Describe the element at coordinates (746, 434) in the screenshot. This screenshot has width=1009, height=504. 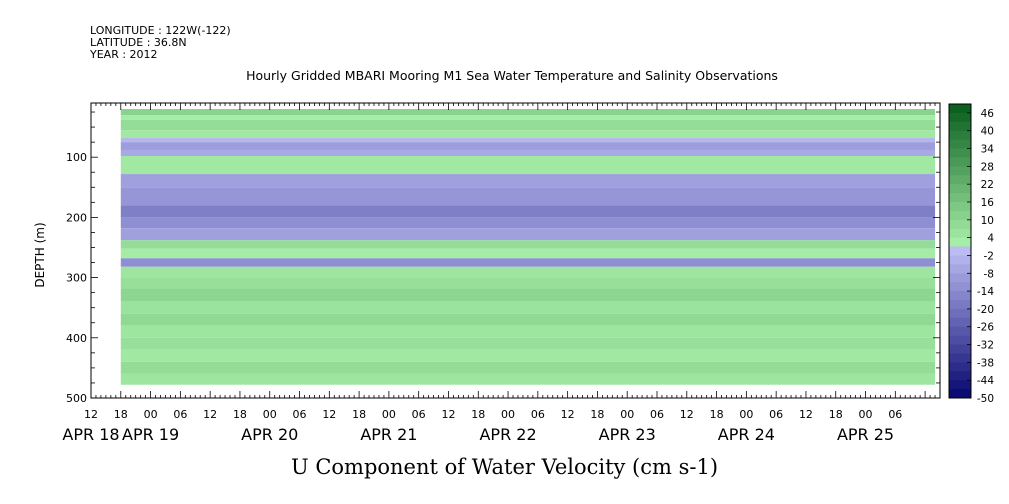
I see `x-date-label: APR 24` at that location.